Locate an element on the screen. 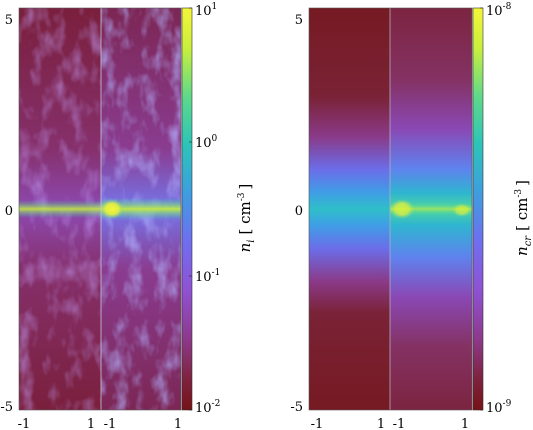 Image resolution: width=533 pixels, height=430 pixels. left-x-tick-4: 1 is located at coordinates (178, 423).